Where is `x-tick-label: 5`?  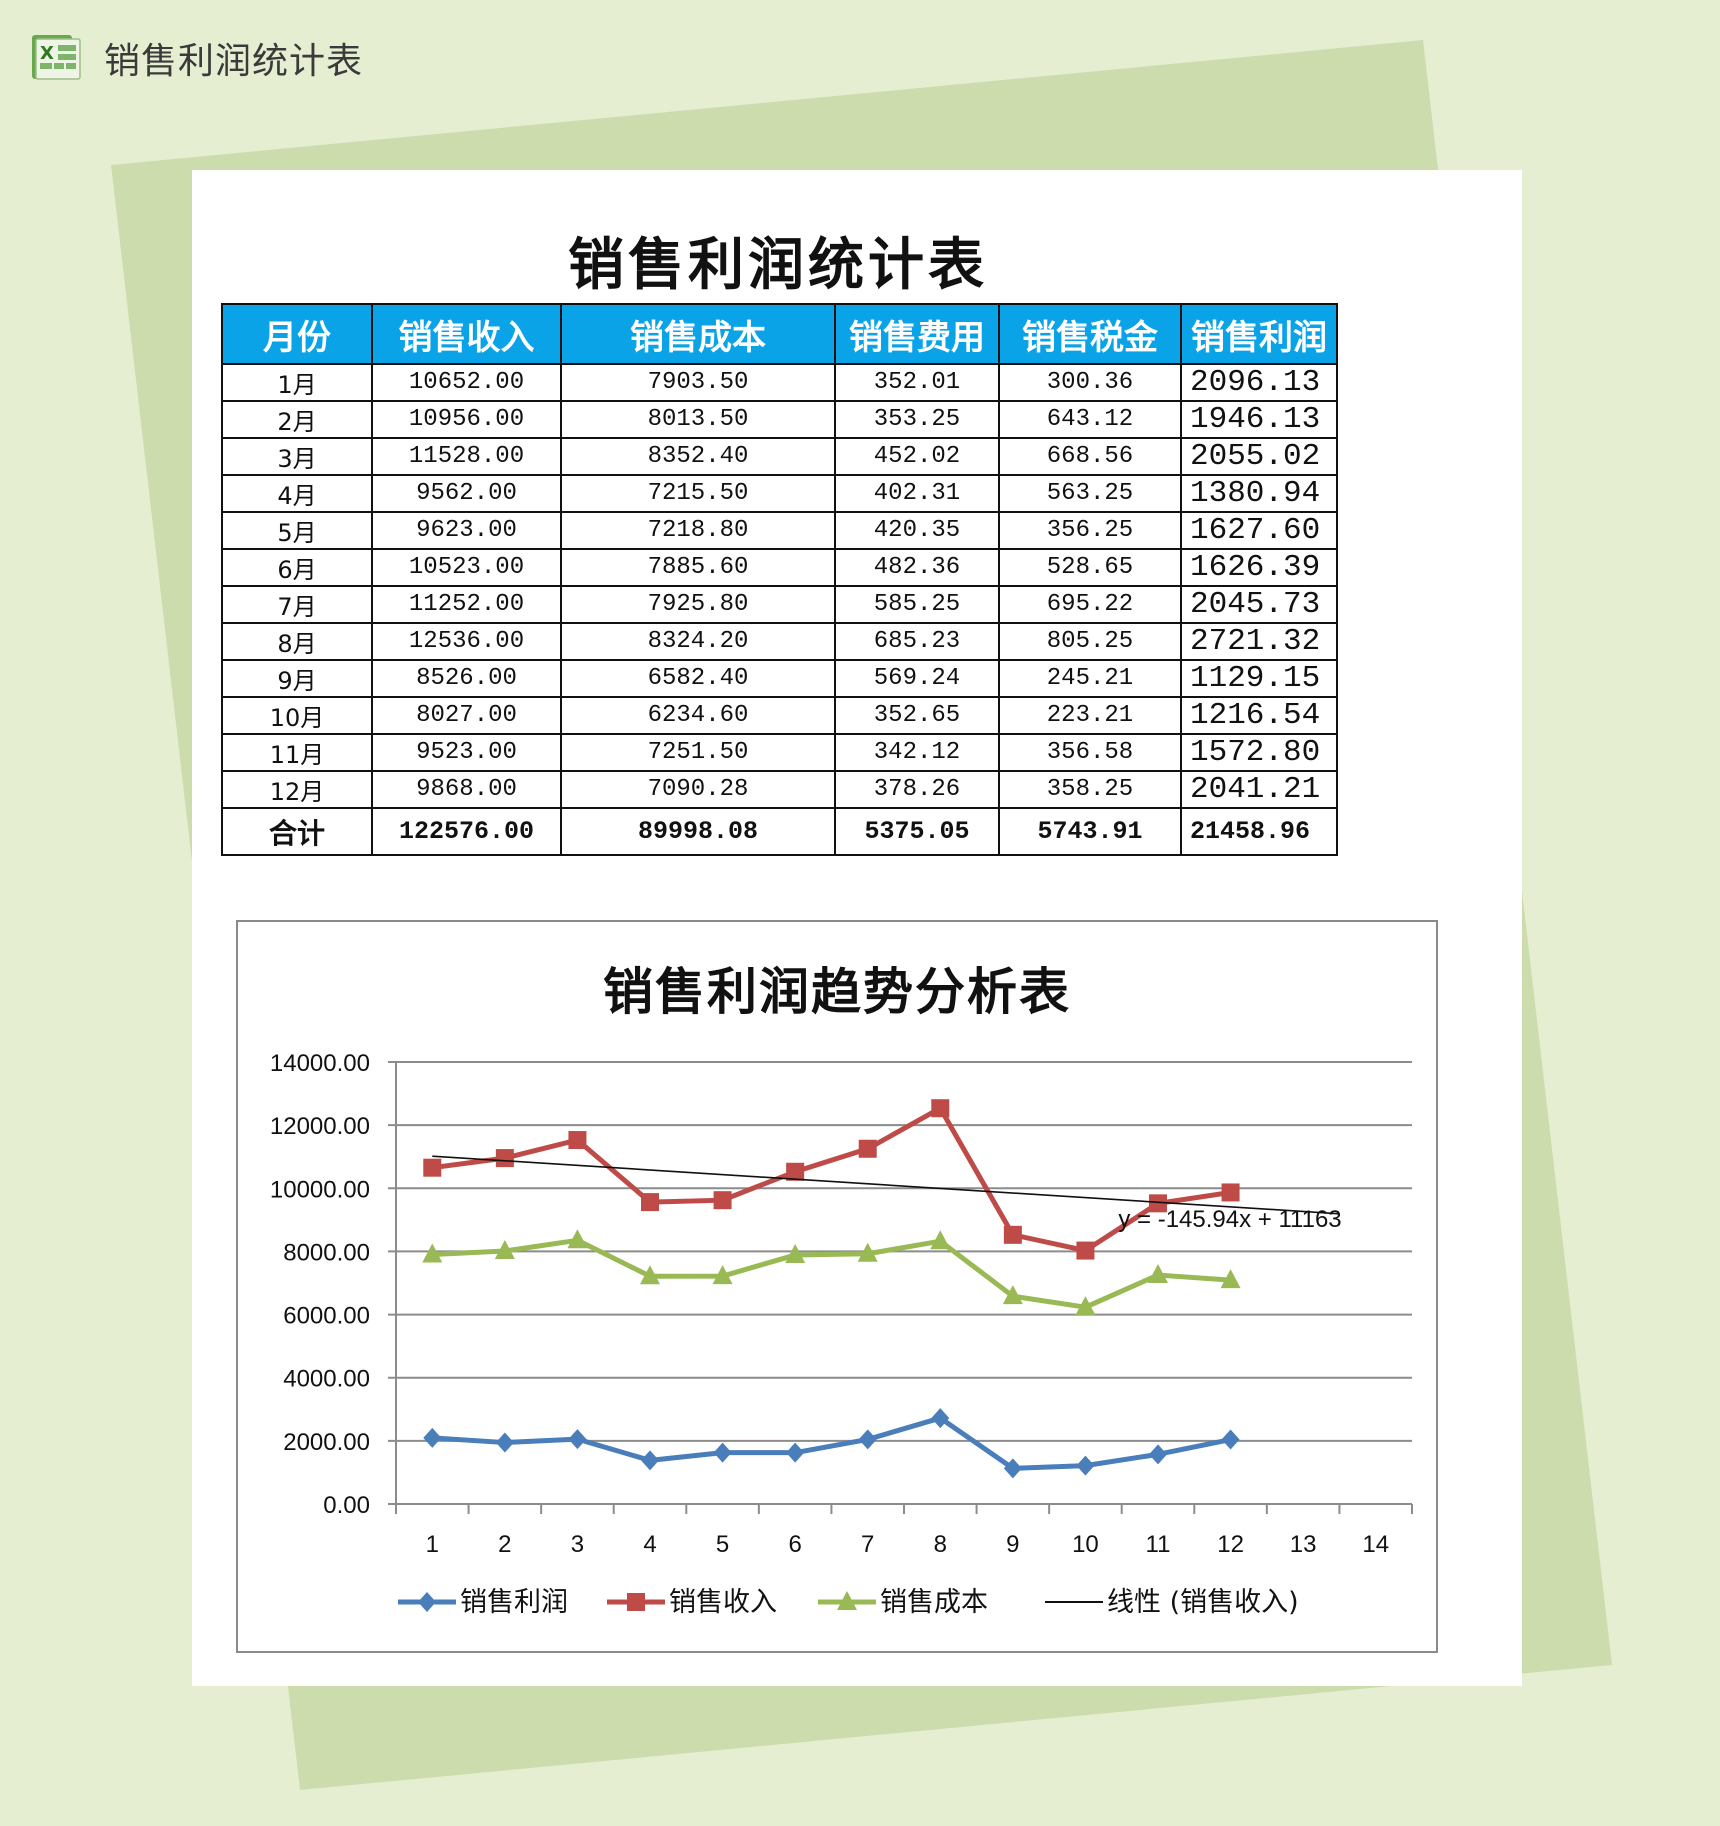 x-tick-label: 5 is located at coordinates (722, 1544).